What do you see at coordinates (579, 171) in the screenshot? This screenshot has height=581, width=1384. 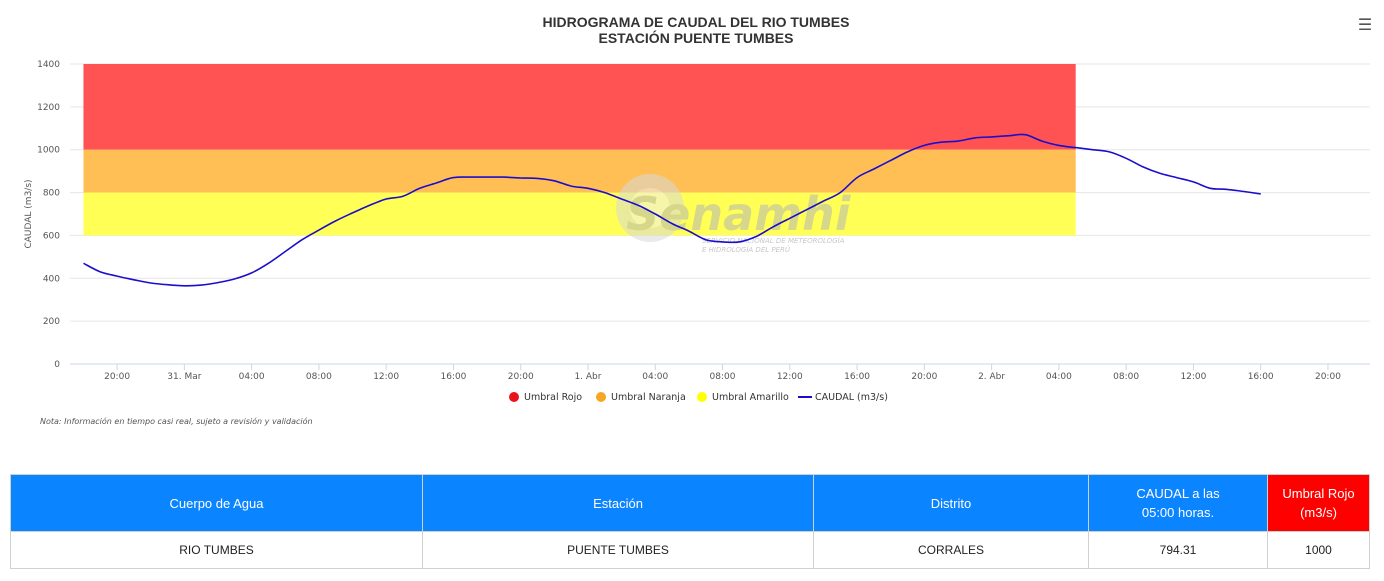 I see `band-umbral-naranja` at bounding box center [579, 171].